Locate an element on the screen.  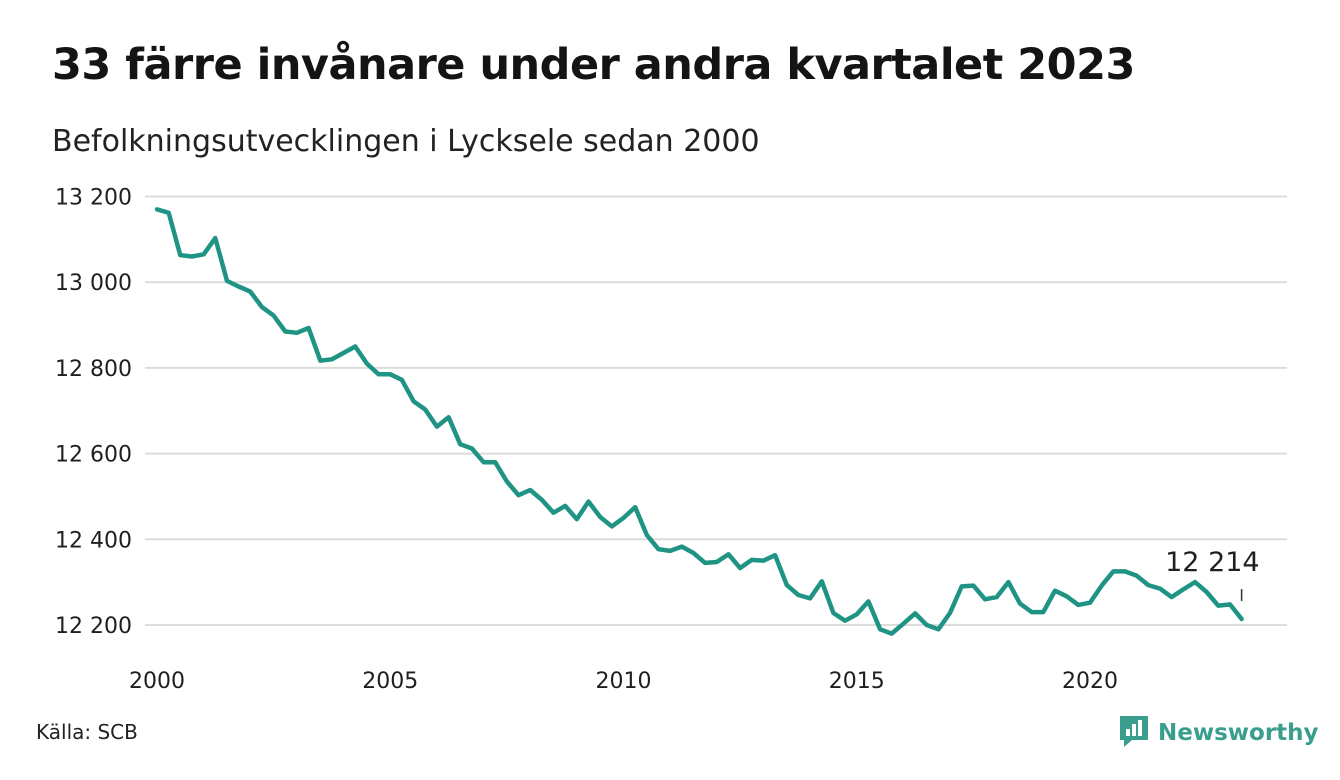
x-tick-label: 2010 is located at coordinates (624, 681).